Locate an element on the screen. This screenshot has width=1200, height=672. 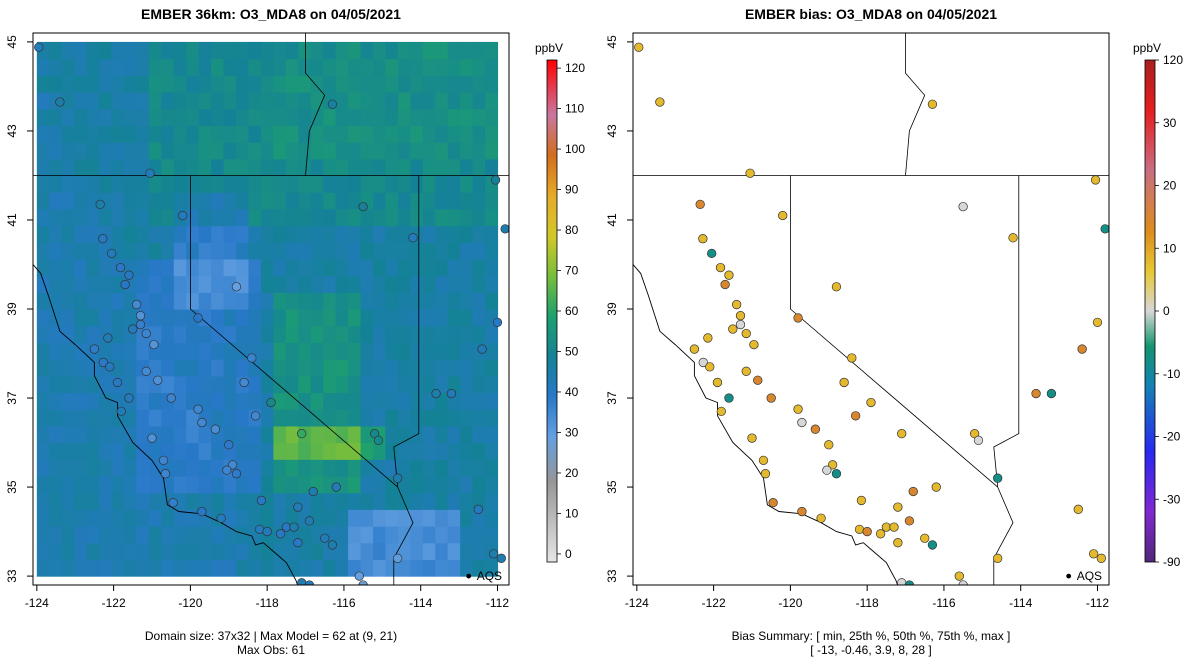
y-tick-label: 39 is located at coordinates (612, 309).